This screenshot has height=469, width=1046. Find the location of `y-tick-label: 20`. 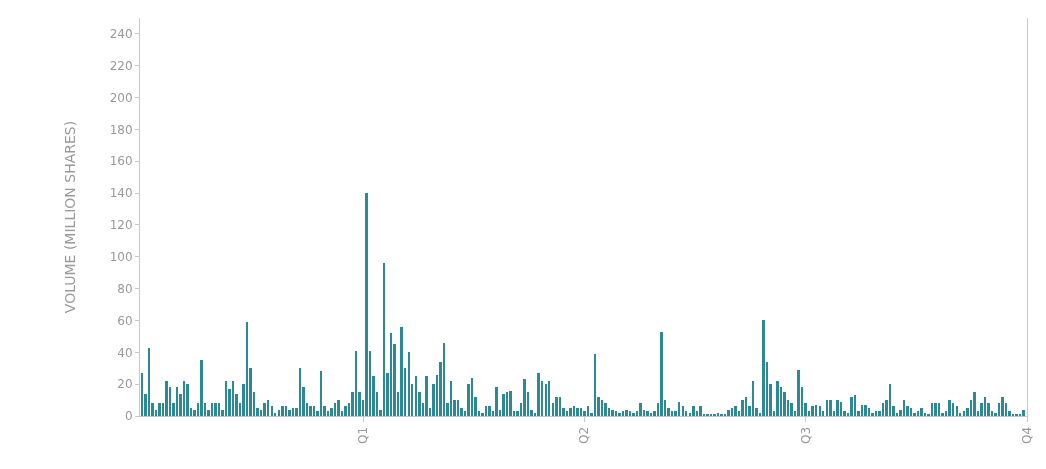

y-tick-label: 20 is located at coordinates (125, 384).